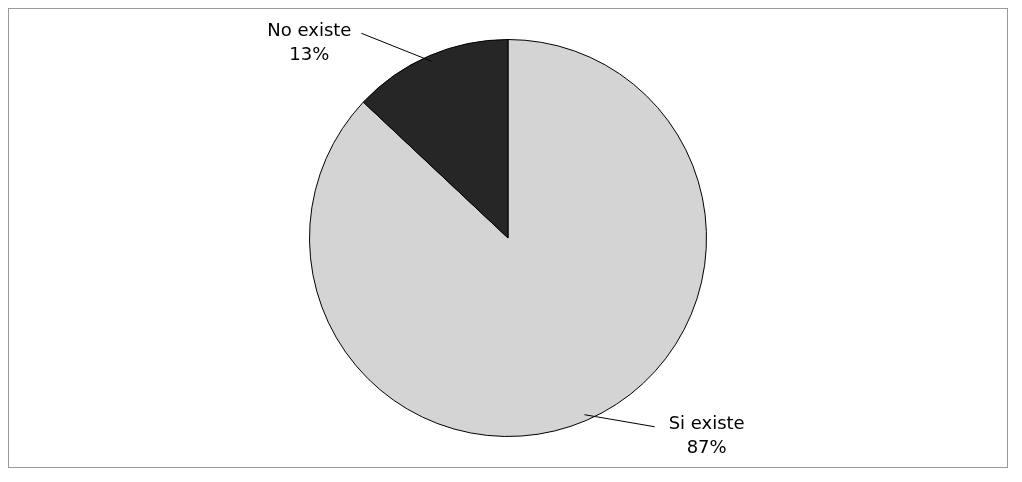  What do you see at coordinates (706, 423) in the screenshot?
I see `slice-label: Si existe` at bounding box center [706, 423].